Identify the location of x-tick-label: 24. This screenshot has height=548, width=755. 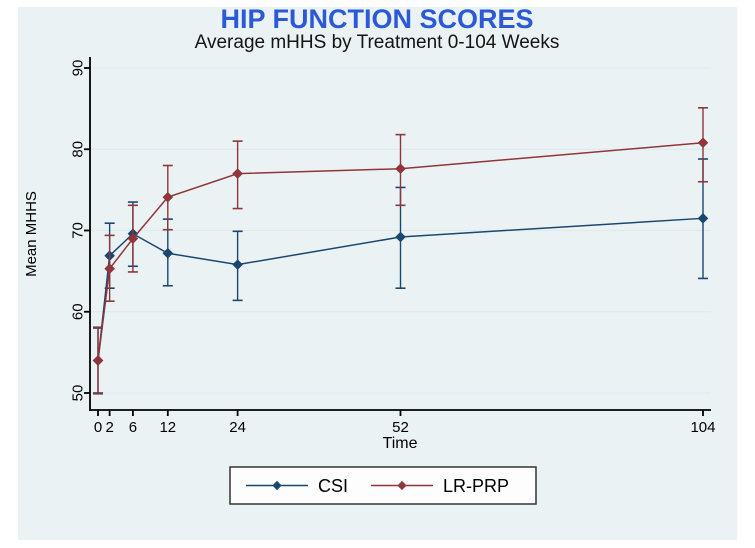
(237, 427).